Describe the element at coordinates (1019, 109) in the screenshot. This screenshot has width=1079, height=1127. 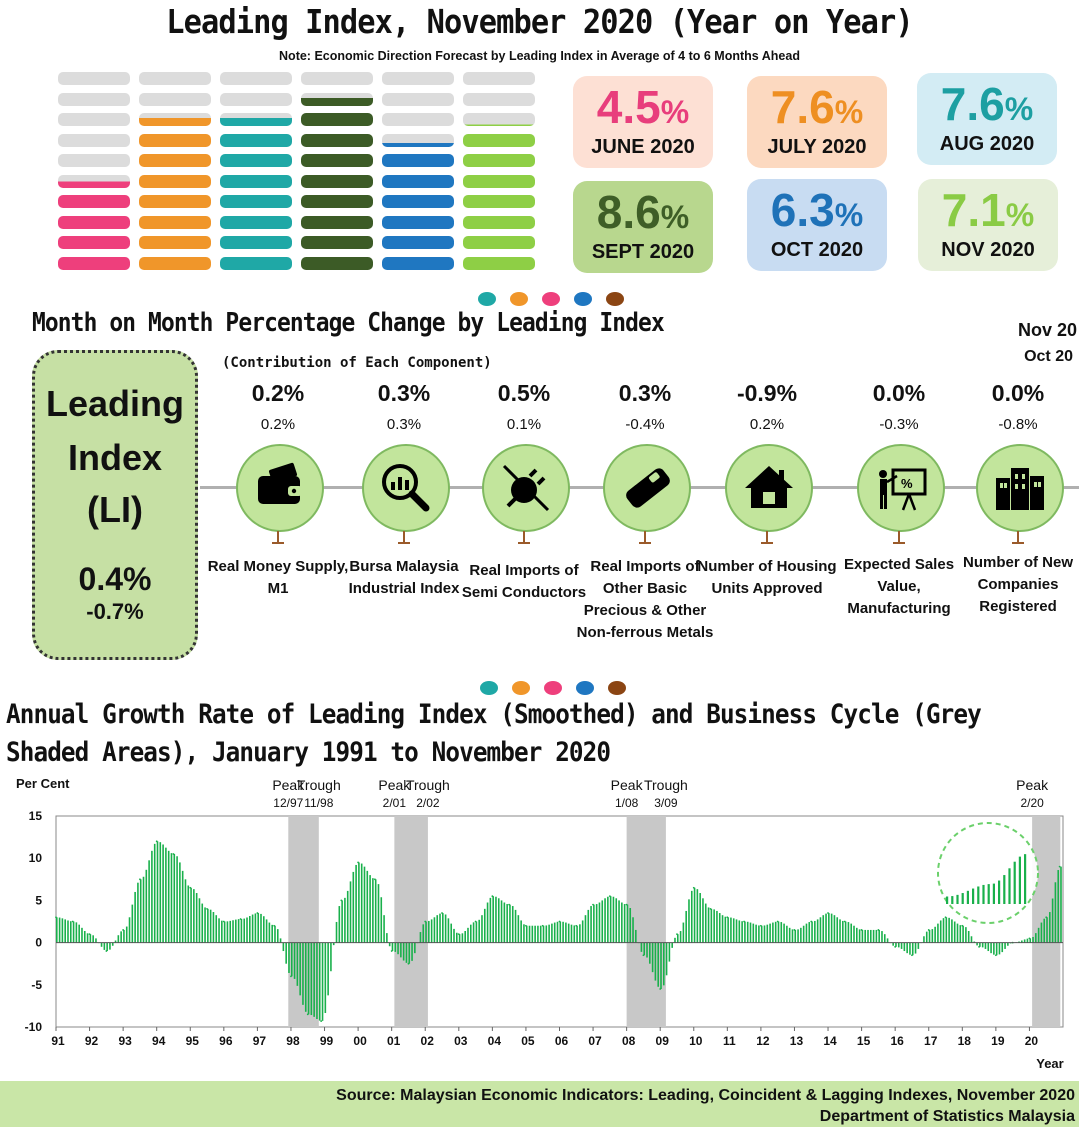
I see `card-percent-sign: %` at that location.